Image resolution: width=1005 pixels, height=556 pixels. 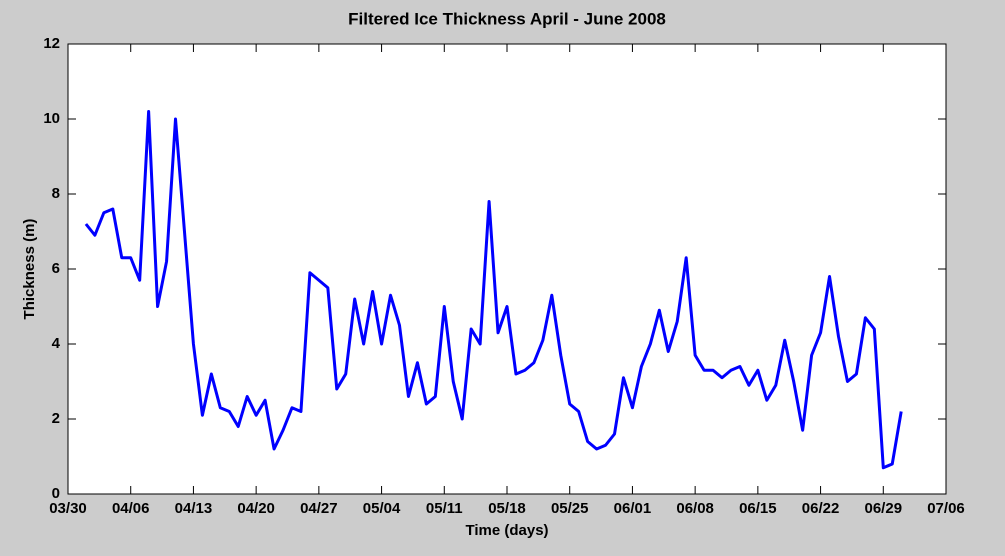 I want to click on x-tick-label: 03/30, so click(x=68, y=508).